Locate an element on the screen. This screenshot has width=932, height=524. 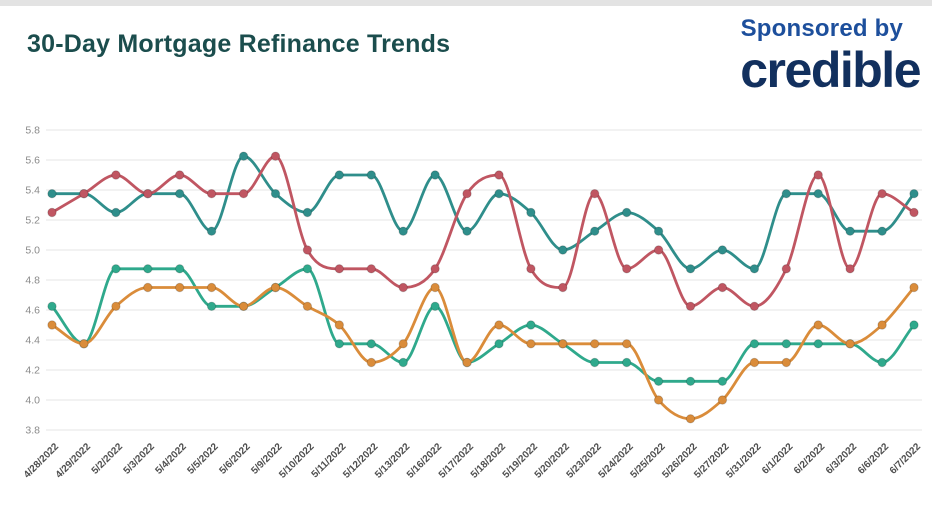
y-tick-label: 4.4 is located at coordinates (32, 341).